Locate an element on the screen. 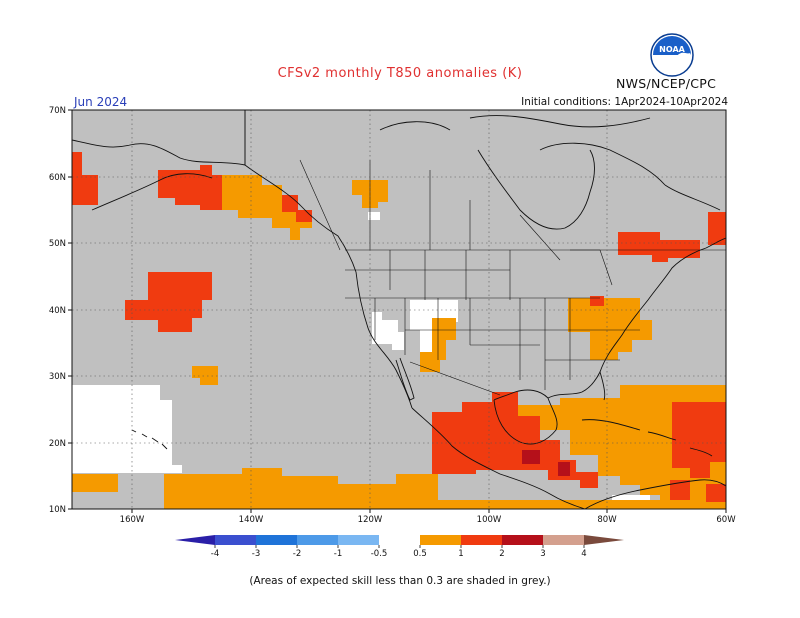 This screenshot has height=618, width=800. colorbar-high-arrow is located at coordinates (604, 540).